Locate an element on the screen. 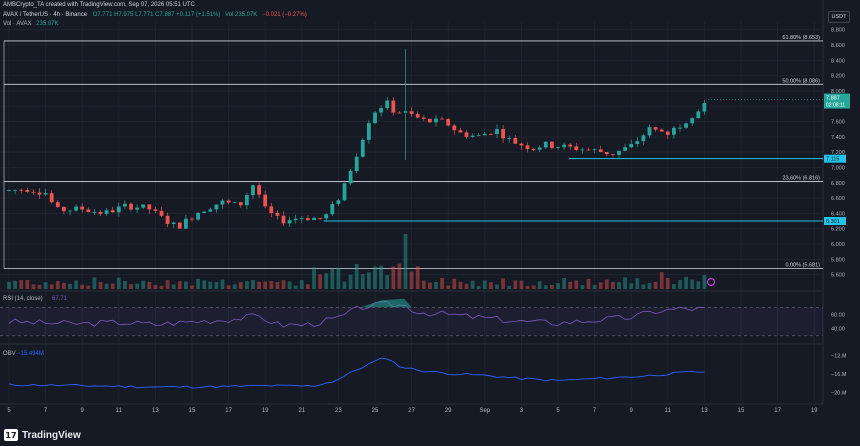  support-lines: 7.115 6.301 is located at coordinates (584, 190).